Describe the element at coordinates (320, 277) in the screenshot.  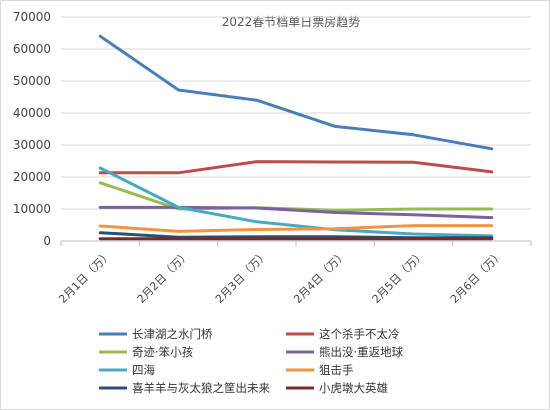
I see `x-tick-label: 2月4日（万）` at that location.